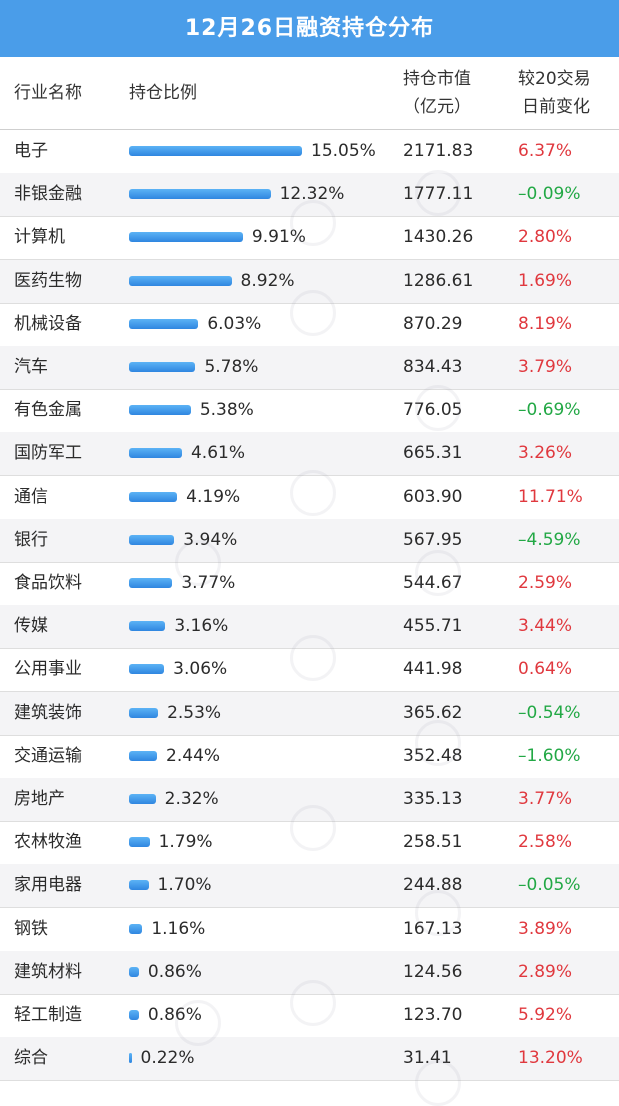 The image size is (619, 1106). What do you see at coordinates (309, 325) in the screenshot?
I see `table-row: 机械设备 6.03% 870.29 8.19%` at bounding box center [309, 325].